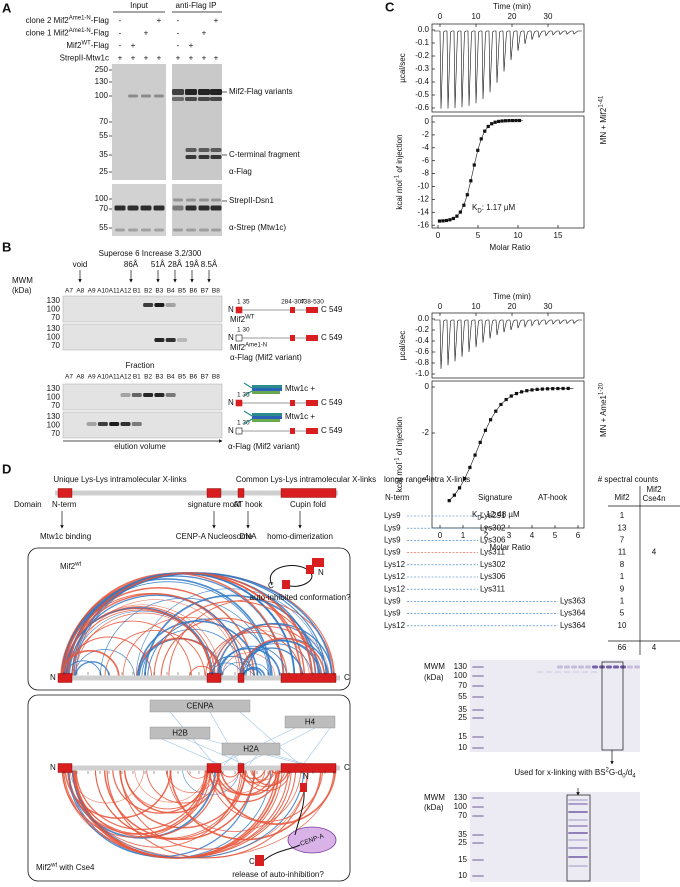 This screenshot has height=887, width=680. I want to click on count-cell: 7, so click(622, 540).